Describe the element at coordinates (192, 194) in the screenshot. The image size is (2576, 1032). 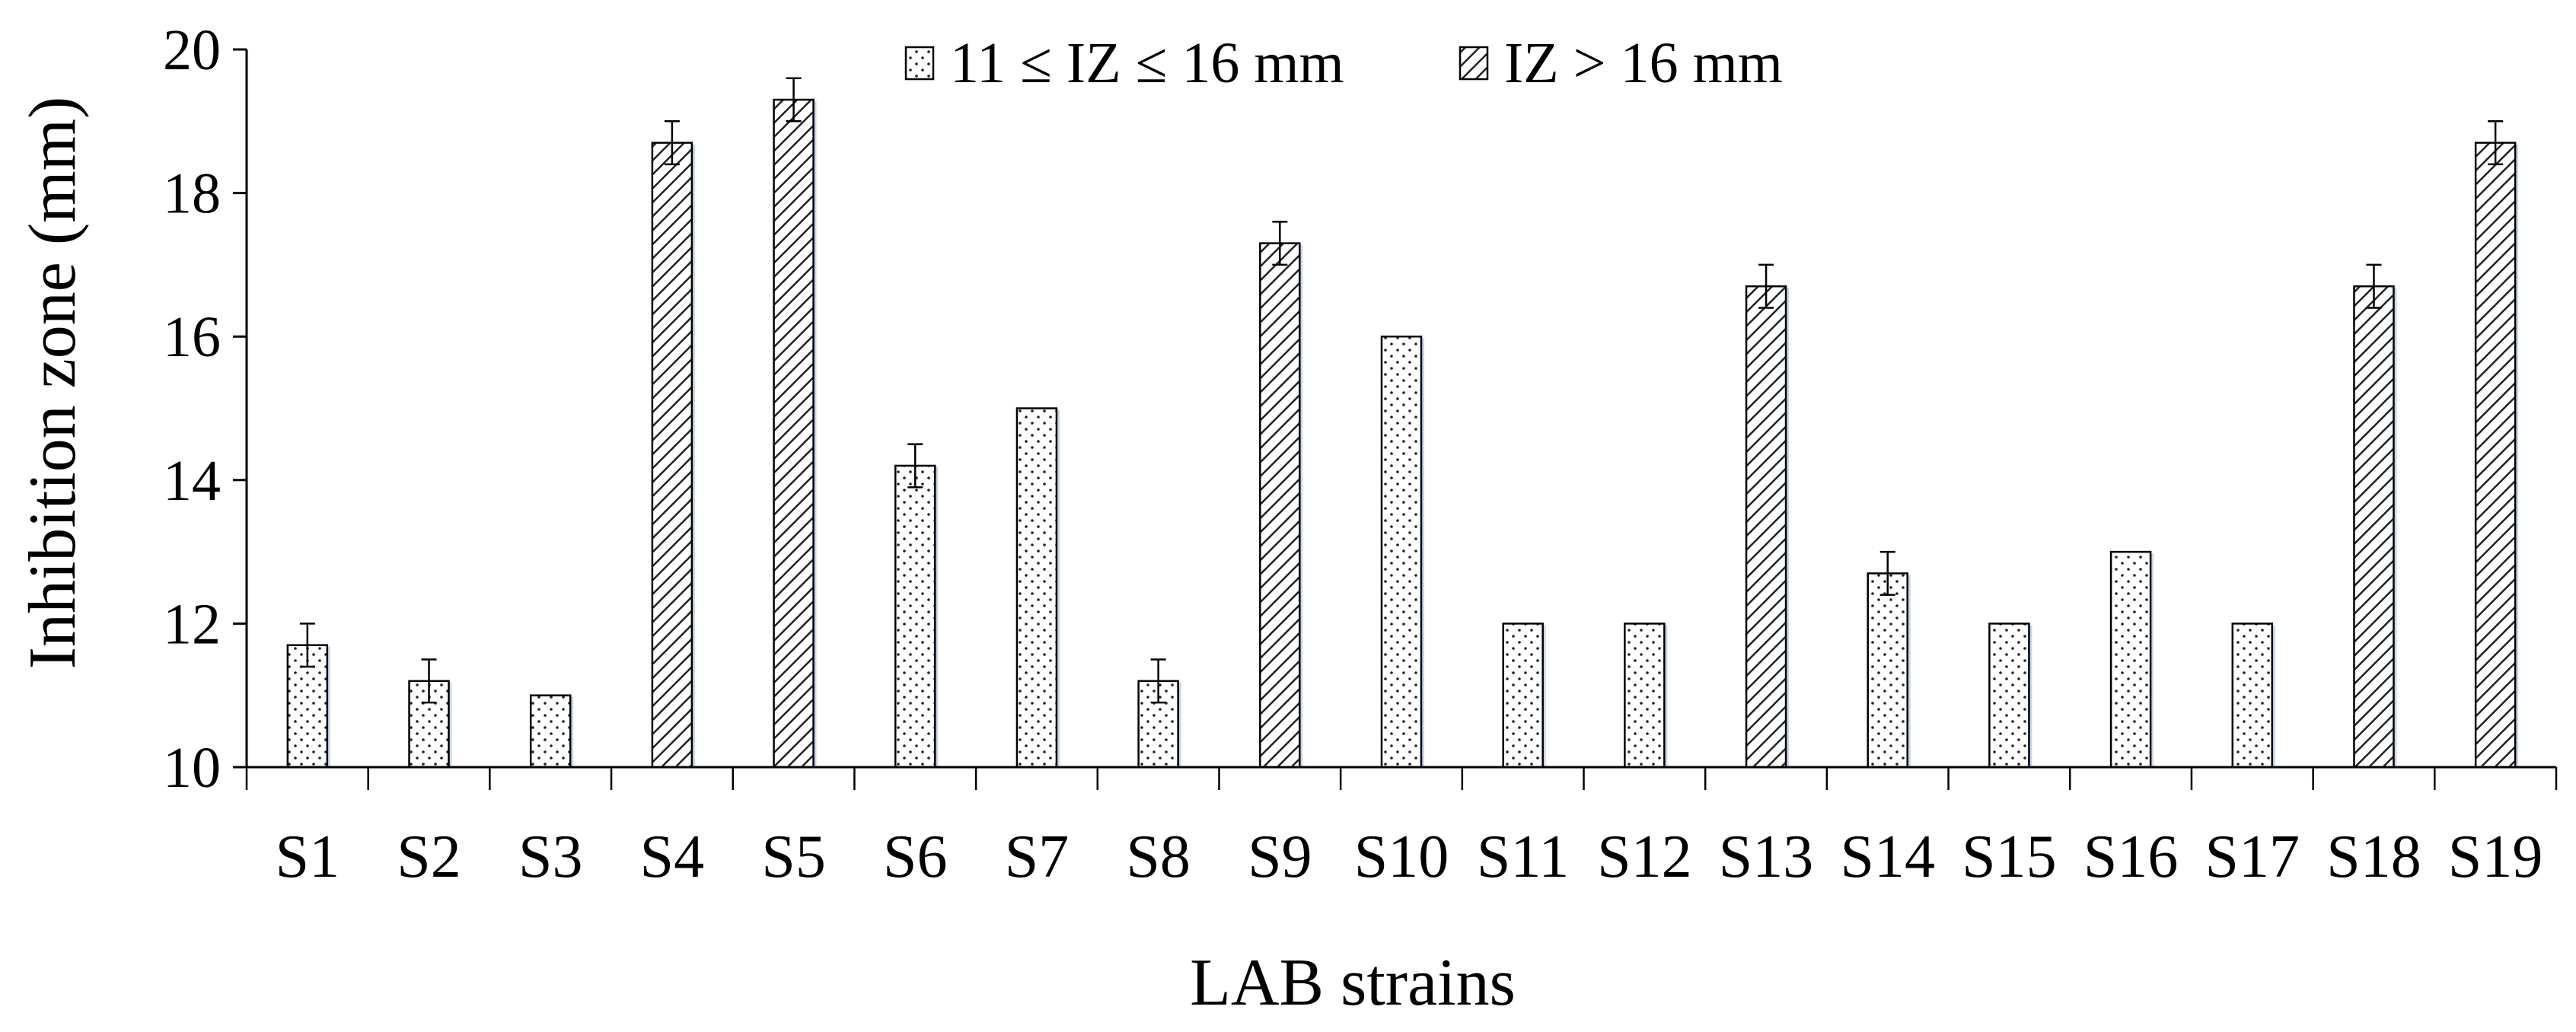
I see `y-tick-label-18: 18` at that location.